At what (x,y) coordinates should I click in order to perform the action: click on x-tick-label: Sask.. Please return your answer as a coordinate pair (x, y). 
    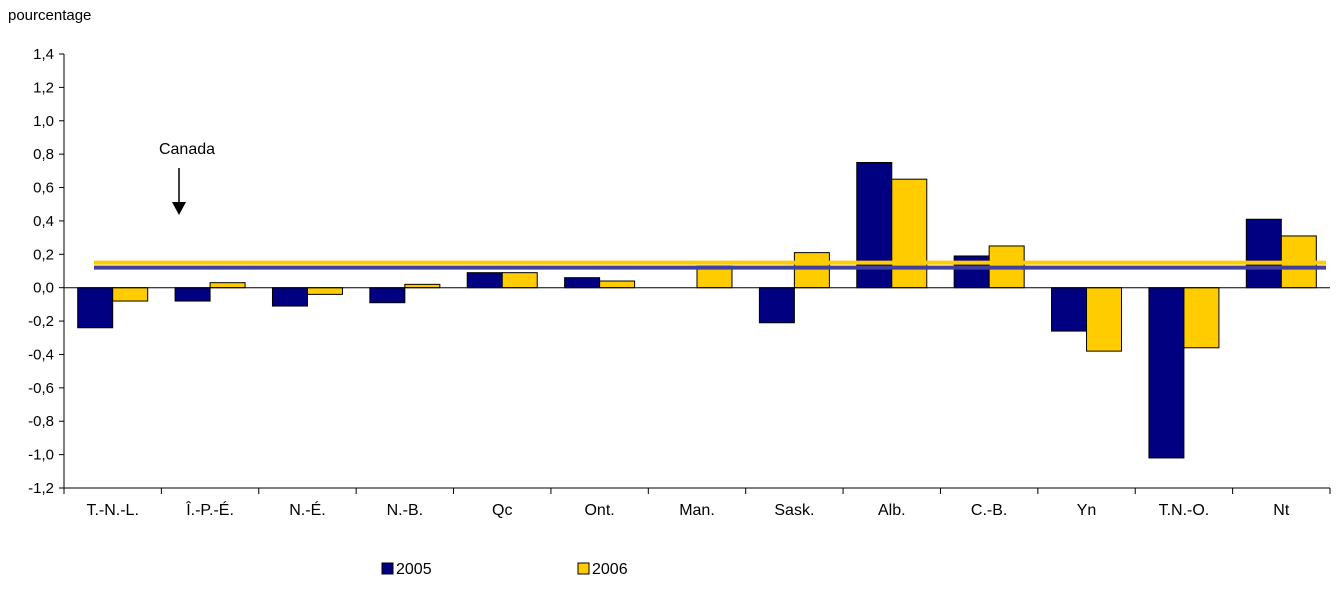
    Looking at the image, I should click on (794, 510).